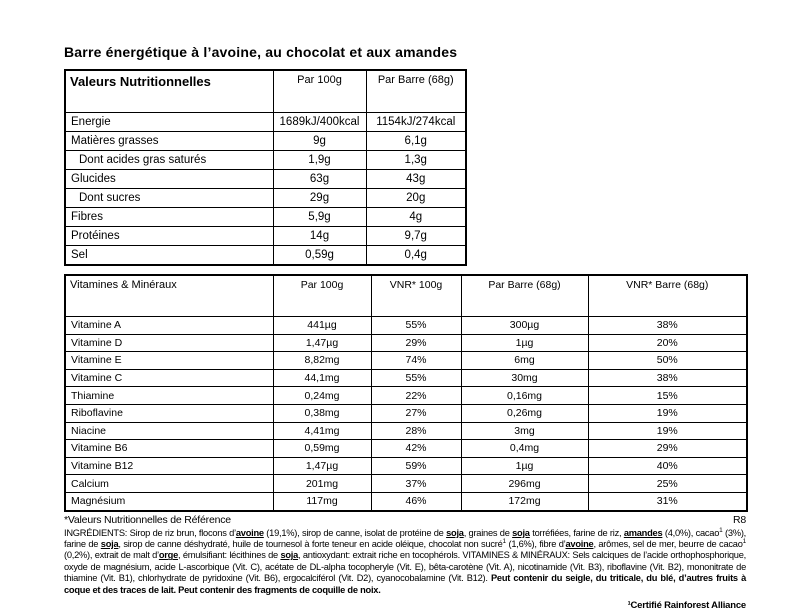 This screenshot has width=800, height=611. What do you see at coordinates (667, 295) in the screenshot?
I see `column-header-vnr-barre: VNR* Barre (68g)` at bounding box center [667, 295].